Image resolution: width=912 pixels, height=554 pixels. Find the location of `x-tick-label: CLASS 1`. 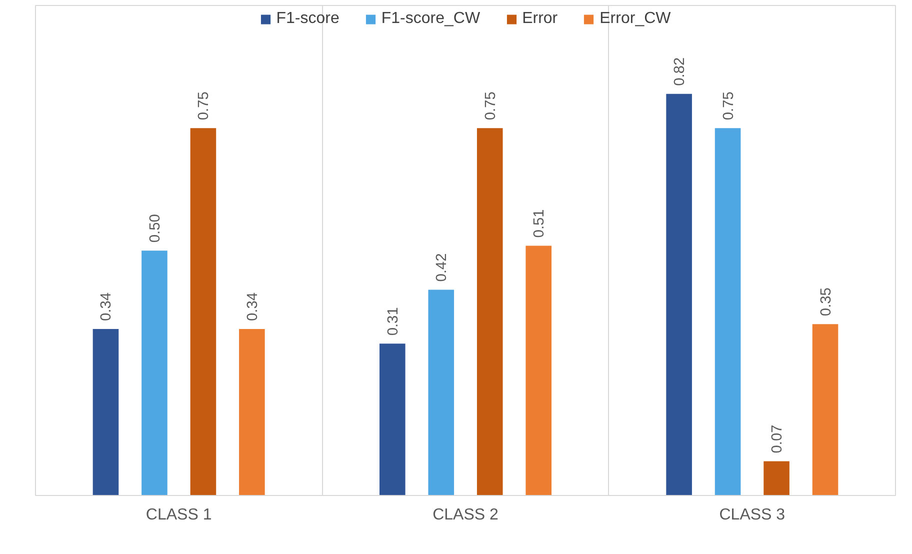

x-tick-label: CLASS 1 is located at coordinates (179, 515).